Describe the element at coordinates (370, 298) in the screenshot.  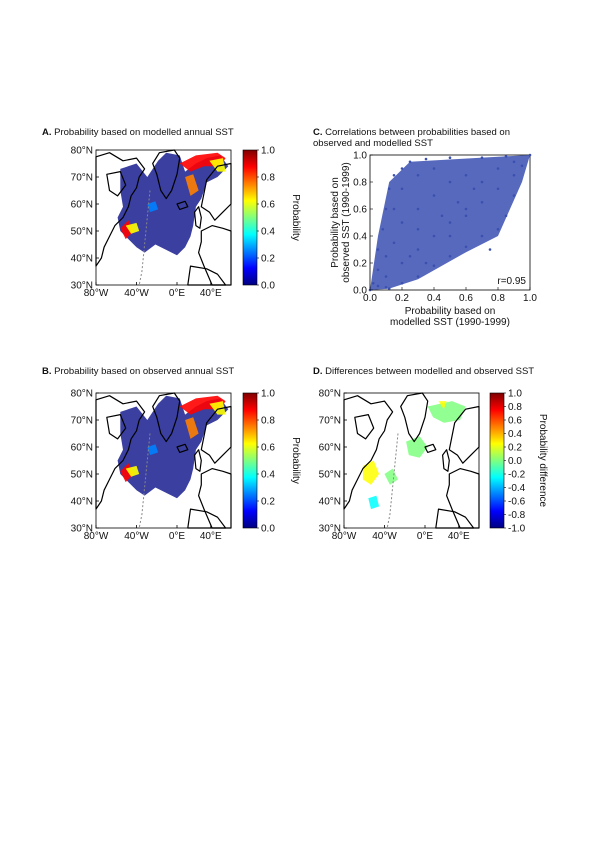
I see `scatter-x-tick-label: 0.0` at that location.